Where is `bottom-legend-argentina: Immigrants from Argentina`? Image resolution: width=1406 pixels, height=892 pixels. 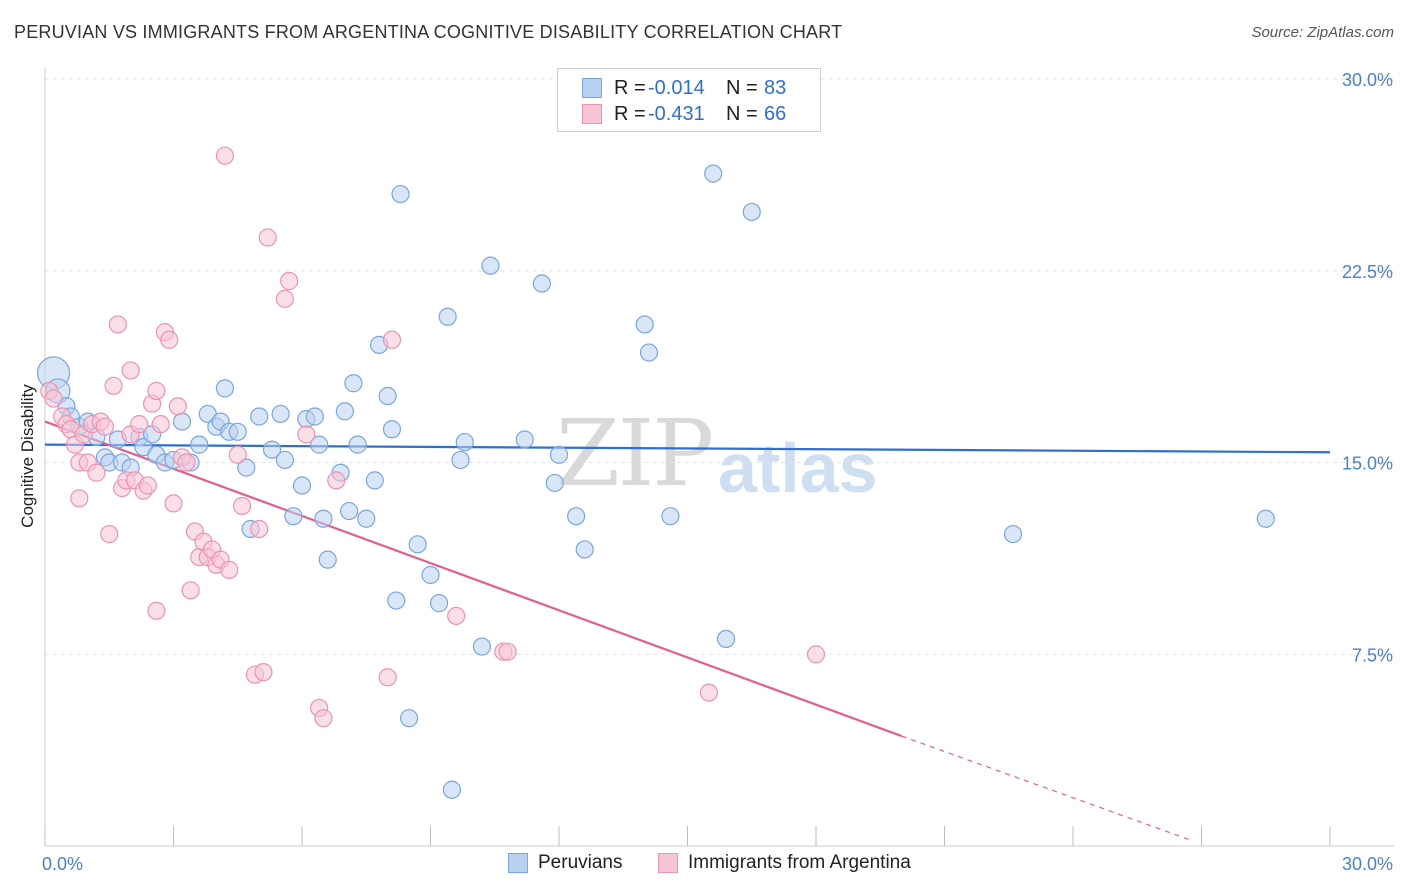 bottom-legend-argentina: Immigrants from Argentina is located at coordinates (784, 863).